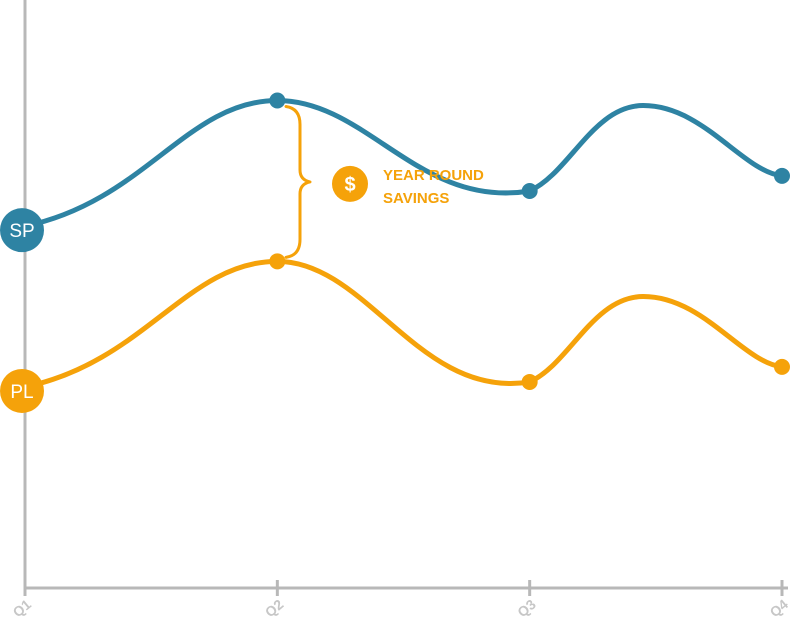  I want to click on series-badge-label-sp: SP, so click(21, 231).